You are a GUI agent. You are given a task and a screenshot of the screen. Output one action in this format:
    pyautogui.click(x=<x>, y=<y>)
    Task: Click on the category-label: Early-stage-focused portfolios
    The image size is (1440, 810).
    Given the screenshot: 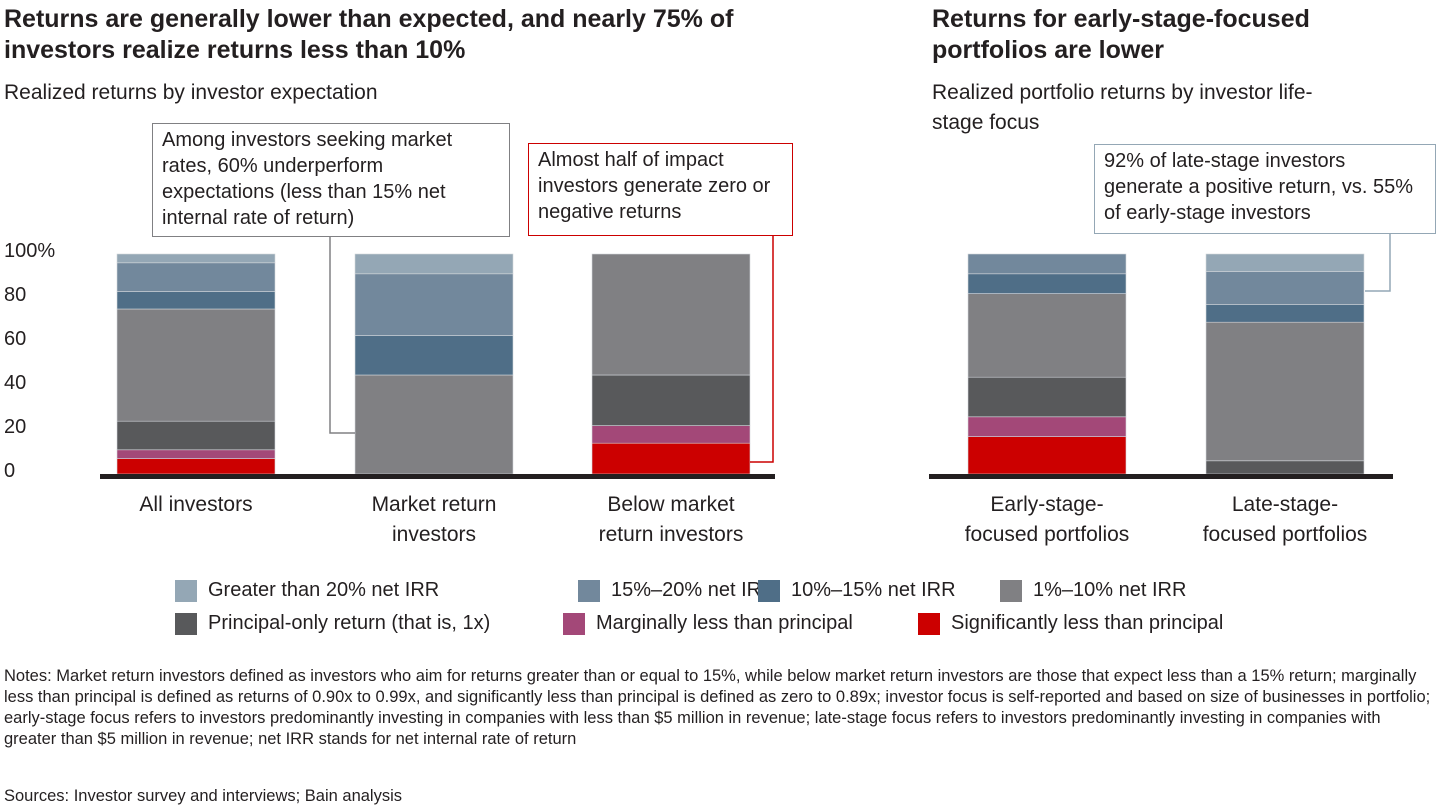 What is the action you would take?
    pyautogui.click(x=1047, y=520)
    